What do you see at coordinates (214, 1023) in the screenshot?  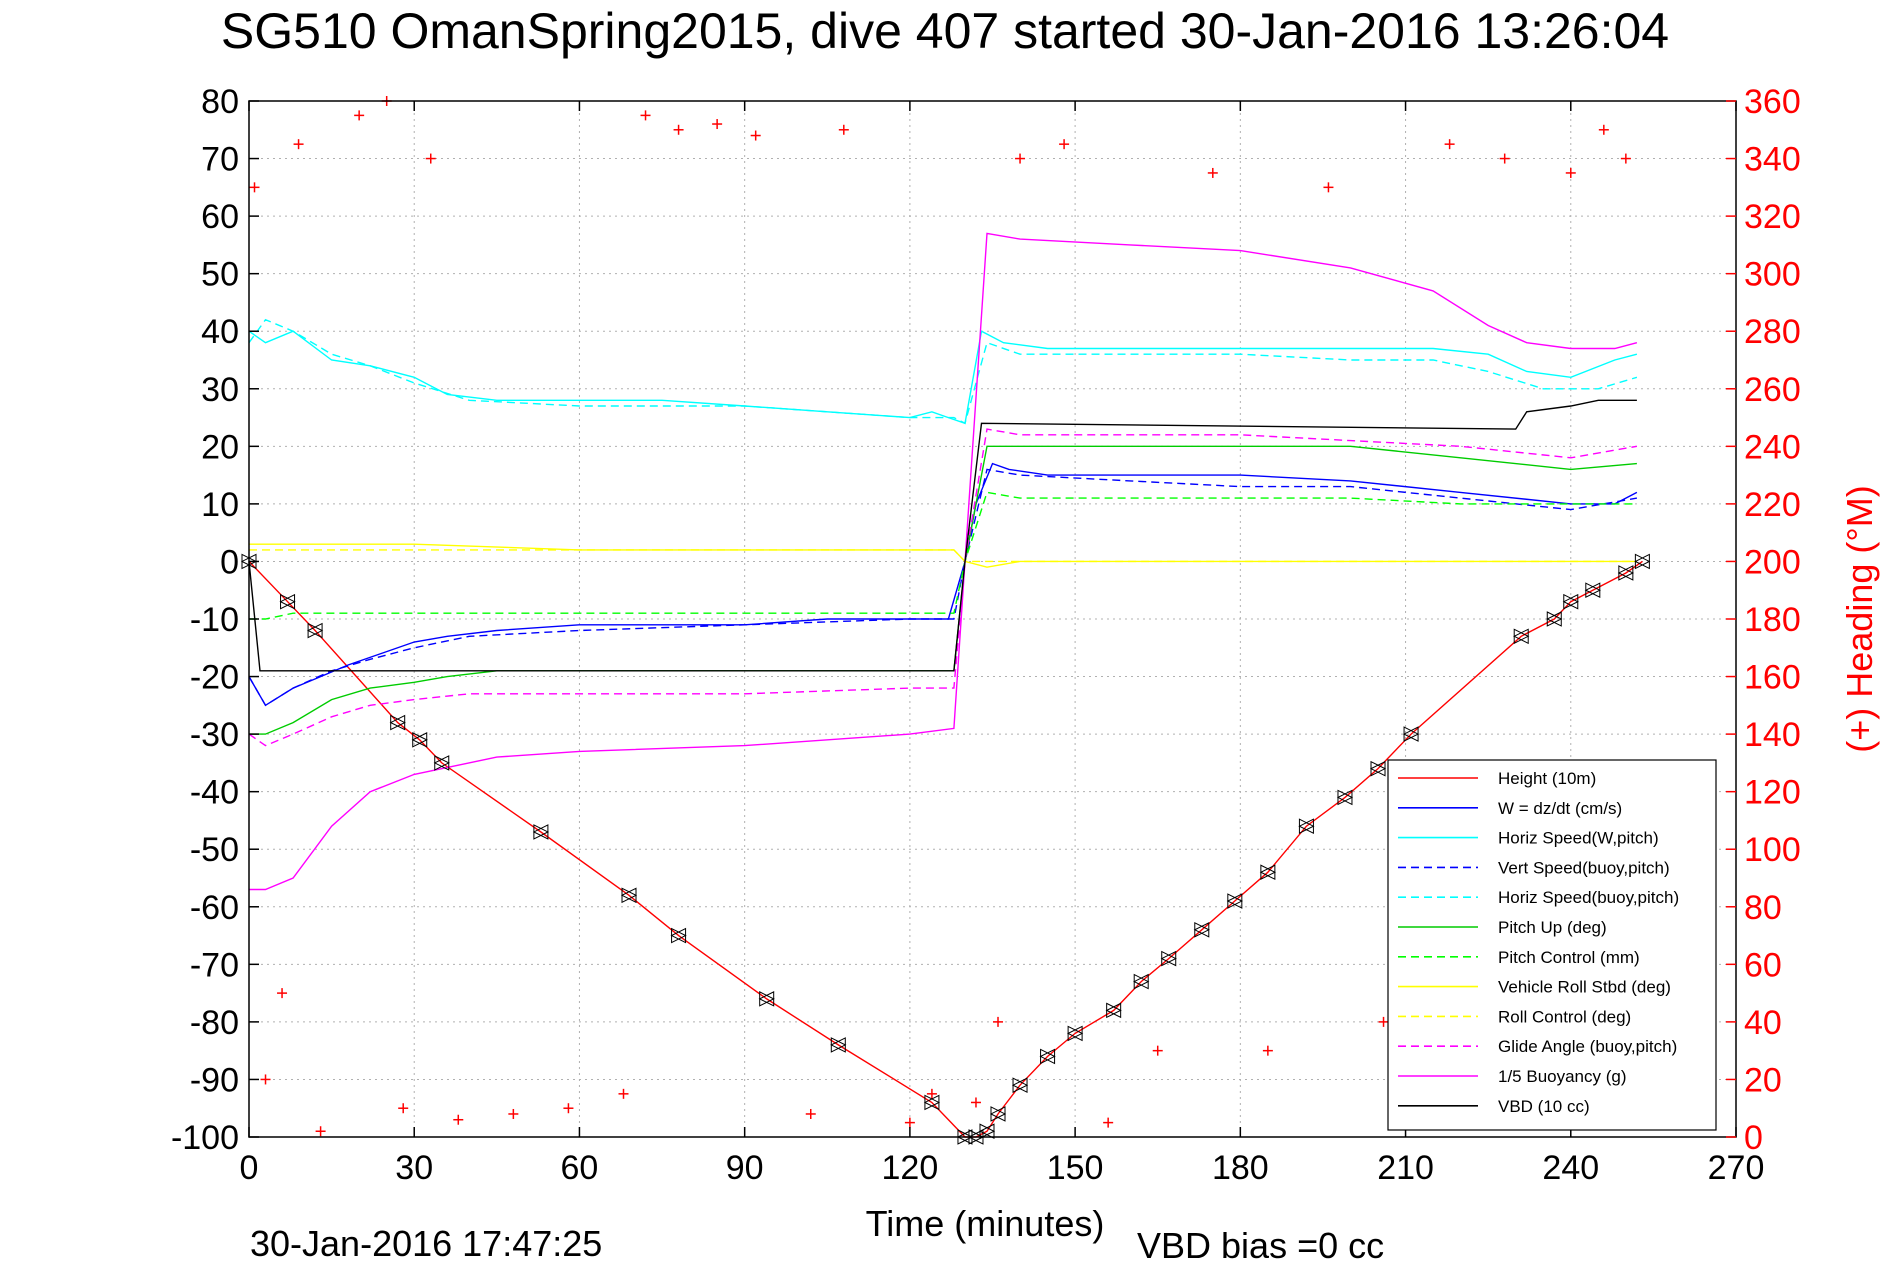 I see `y-left-tick-label: -80` at bounding box center [214, 1023].